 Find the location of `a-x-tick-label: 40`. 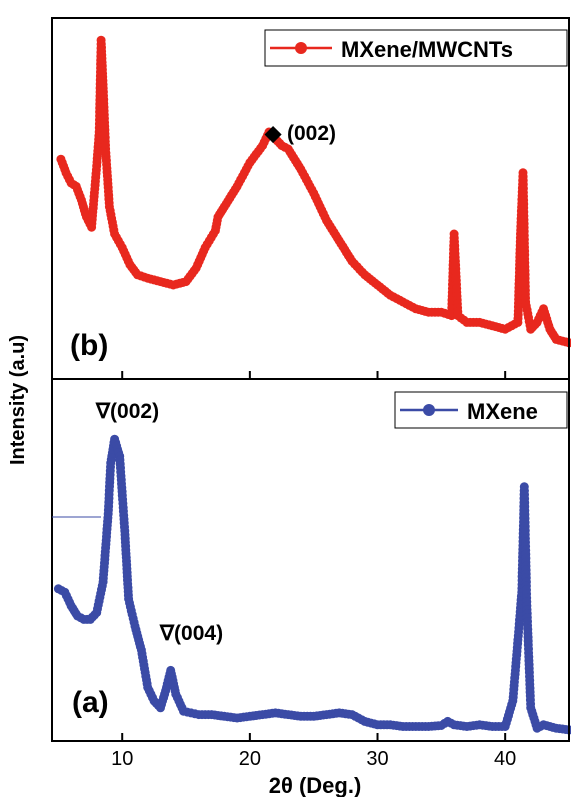

a-x-tick-label: 40 is located at coordinates (505, 759).